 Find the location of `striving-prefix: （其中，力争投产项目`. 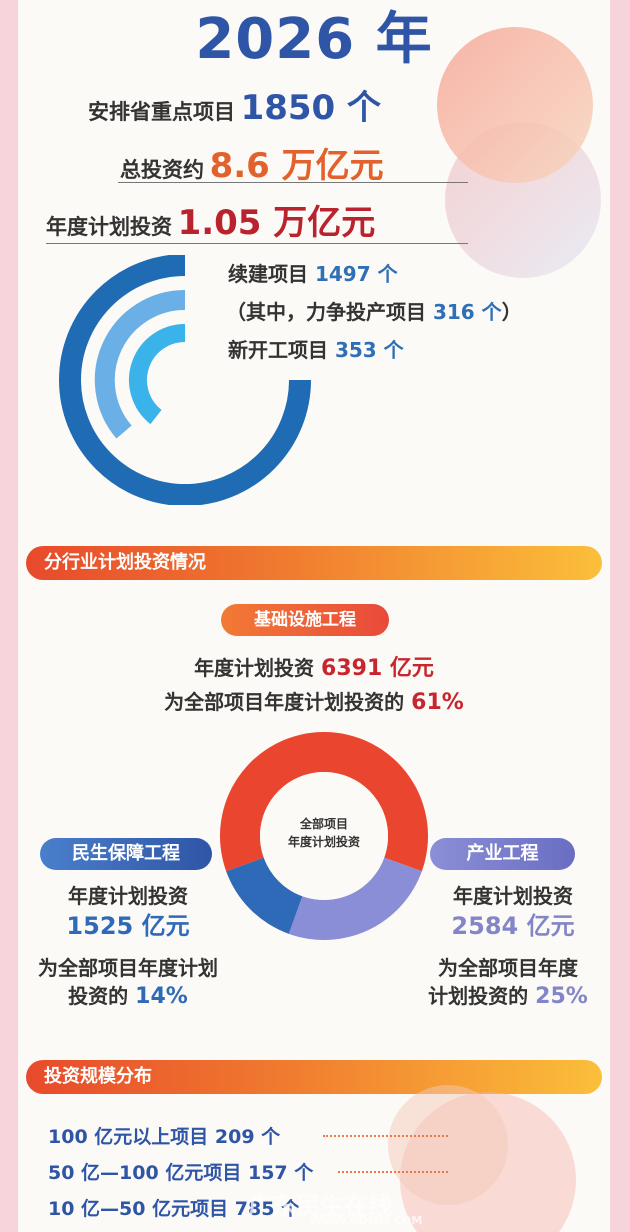

striving-prefix: （其中，力争投产项目 is located at coordinates (326, 312).